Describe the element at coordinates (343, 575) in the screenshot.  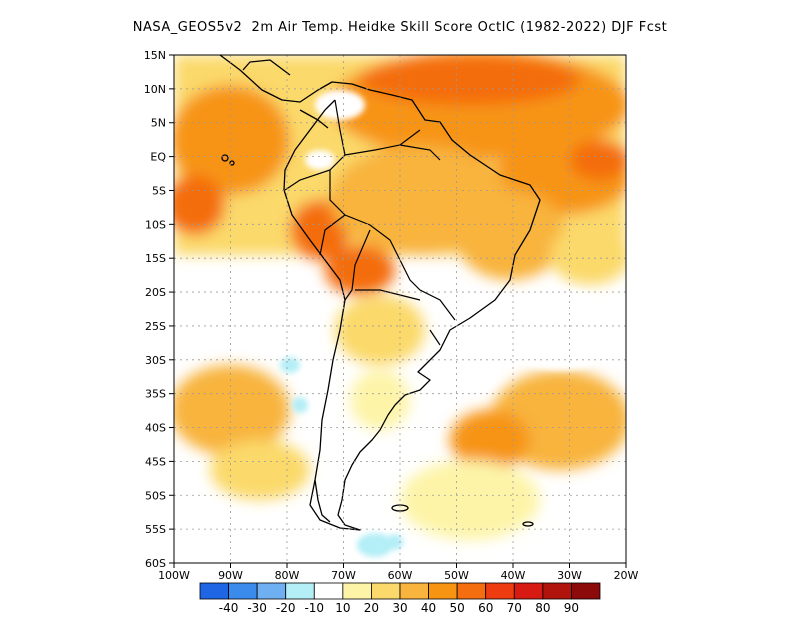
I see `lon-tick-label: 70W` at that location.